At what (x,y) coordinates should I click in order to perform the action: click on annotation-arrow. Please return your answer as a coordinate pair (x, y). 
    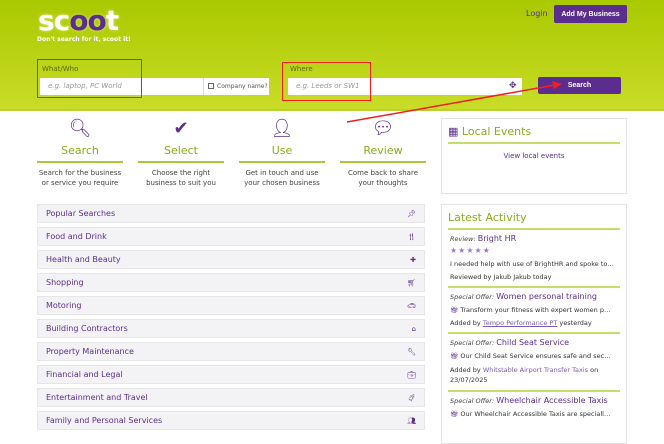
    Looking at the image, I should click on (454, 102).